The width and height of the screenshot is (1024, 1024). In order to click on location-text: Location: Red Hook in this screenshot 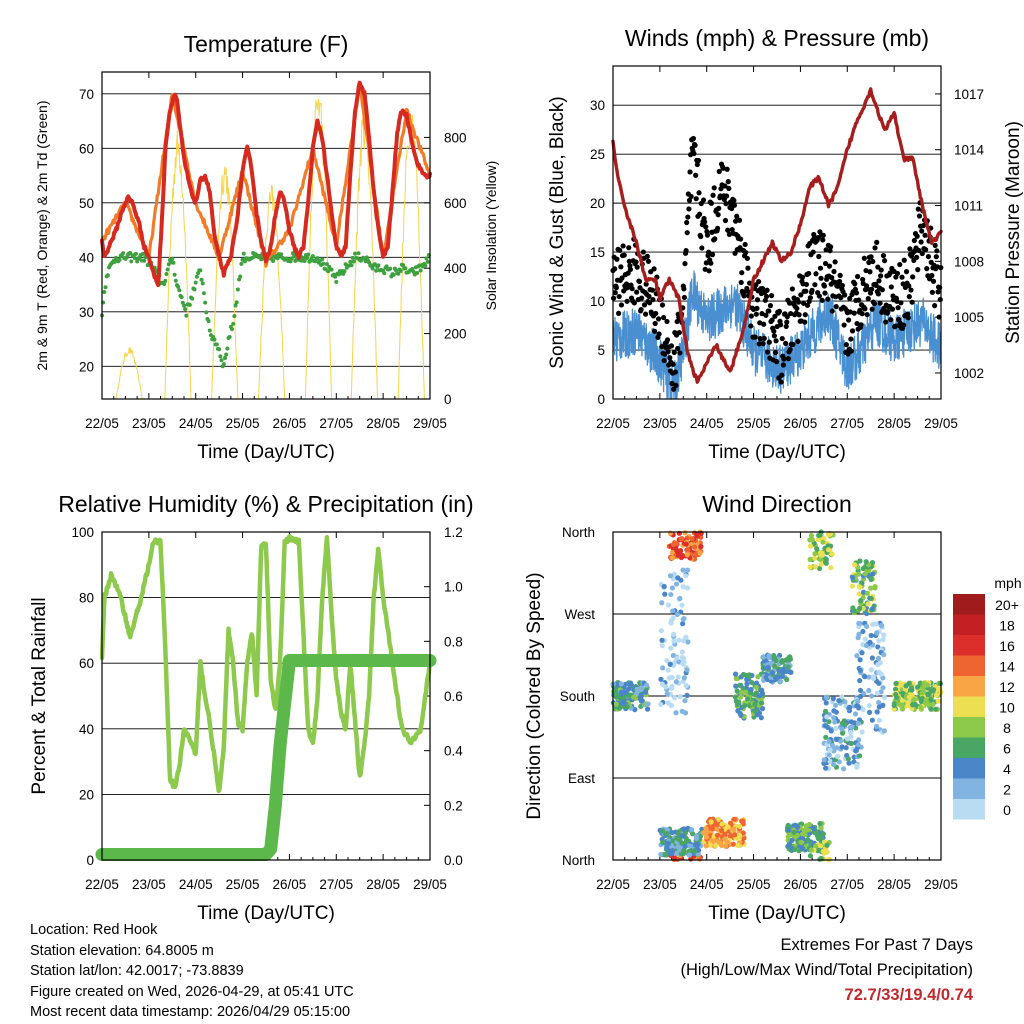, I will do `click(94, 930)`.